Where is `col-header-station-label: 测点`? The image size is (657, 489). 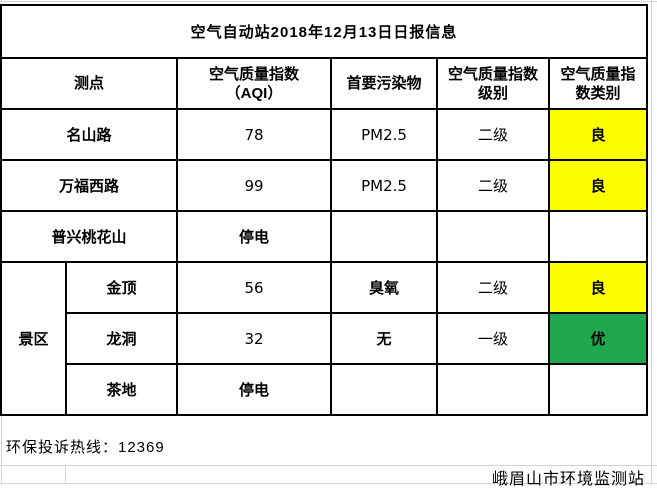
col-header-station-label: 测点 is located at coordinates (88, 83).